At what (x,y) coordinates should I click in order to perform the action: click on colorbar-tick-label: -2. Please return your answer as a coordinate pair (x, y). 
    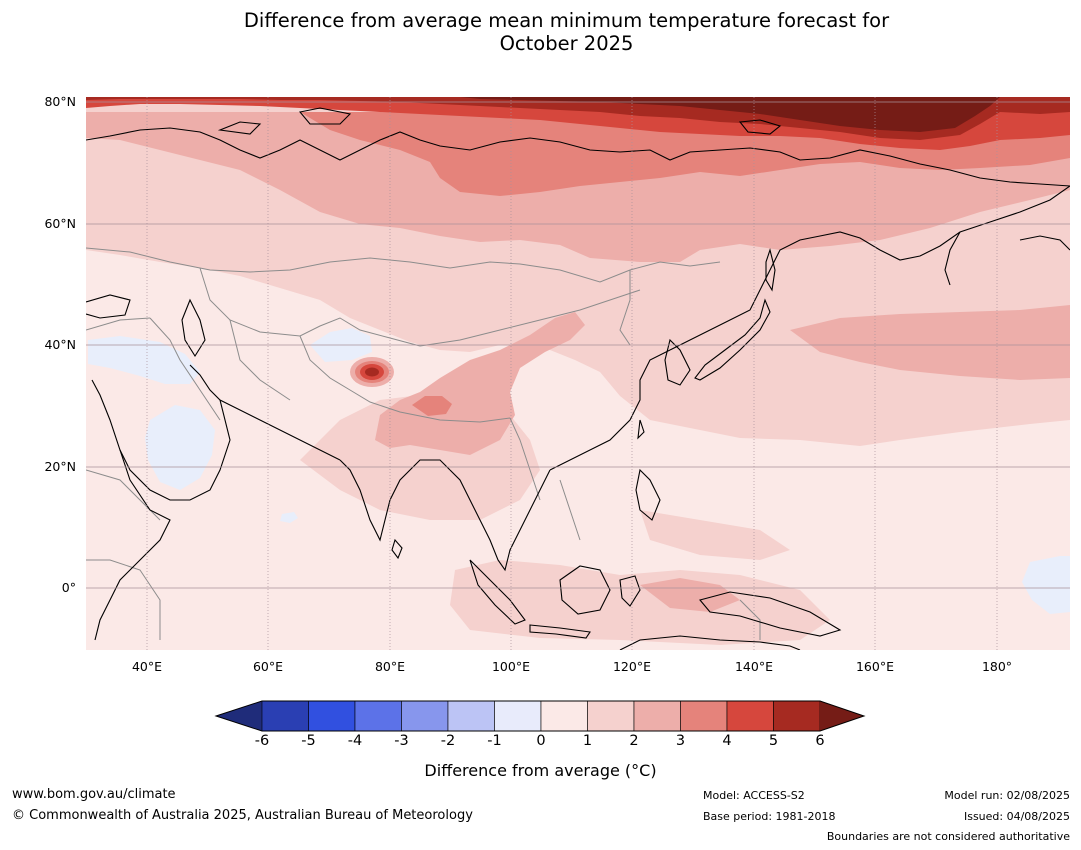
    Looking at the image, I should click on (448, 741).